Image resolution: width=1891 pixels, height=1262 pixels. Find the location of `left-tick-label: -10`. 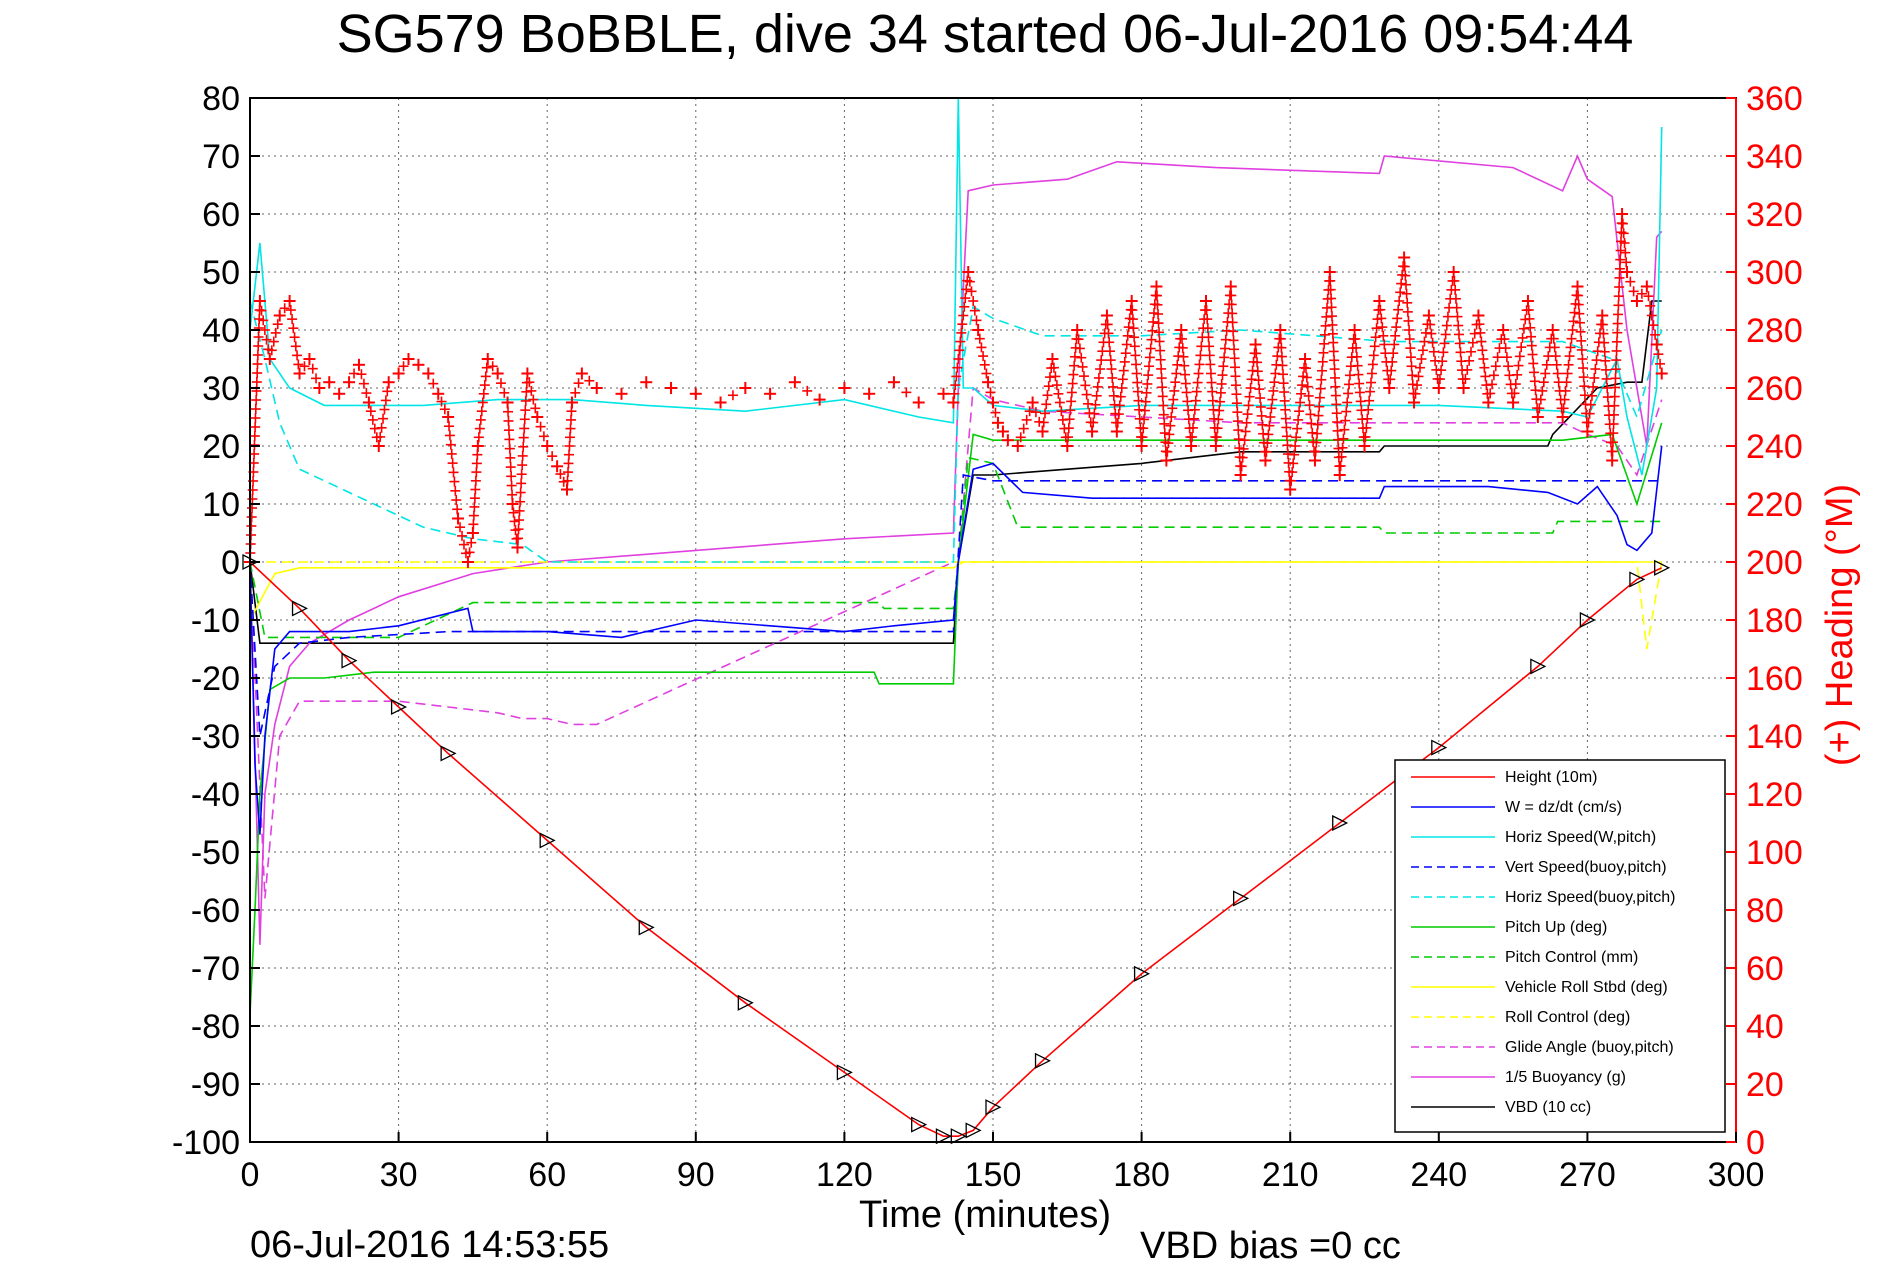

left-tick-label: -10 is located at coordinates (215, 621).